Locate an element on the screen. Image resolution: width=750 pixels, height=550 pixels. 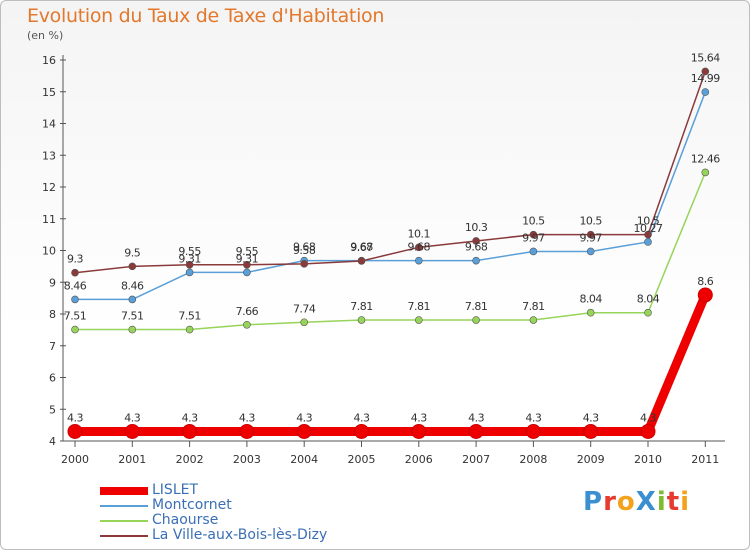
chart-title: Evolution du Taux de Taxe d'Habitation is located at coordinates (206, 16).